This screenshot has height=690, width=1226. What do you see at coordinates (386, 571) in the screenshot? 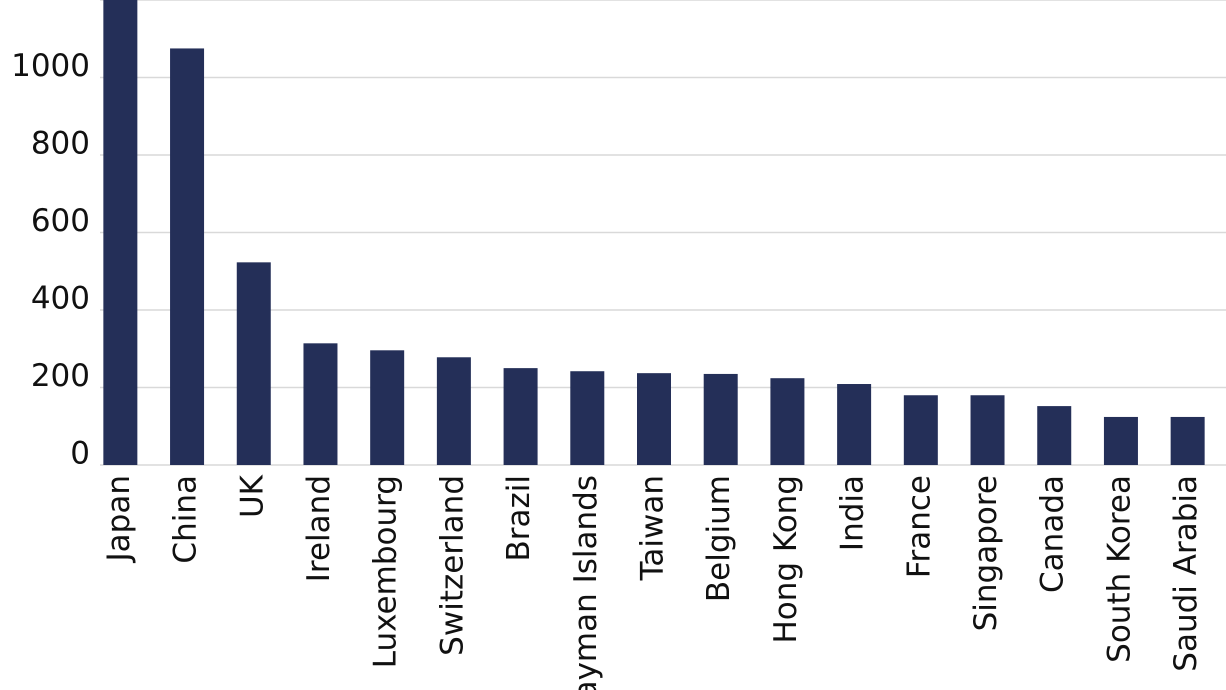
I see `x-tick-label: Luxembourg` at bounding box center [386, 571].